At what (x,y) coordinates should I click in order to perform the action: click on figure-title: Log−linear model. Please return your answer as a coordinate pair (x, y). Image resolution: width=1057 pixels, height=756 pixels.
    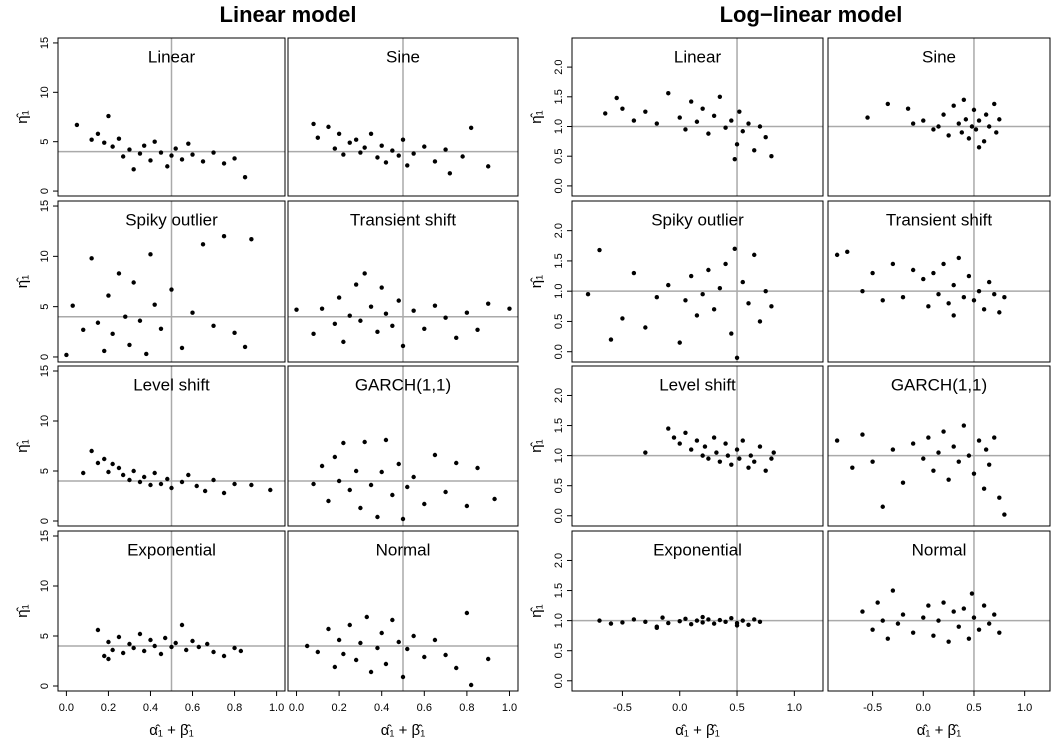
    Looking at the image, I should click on (811, 14).